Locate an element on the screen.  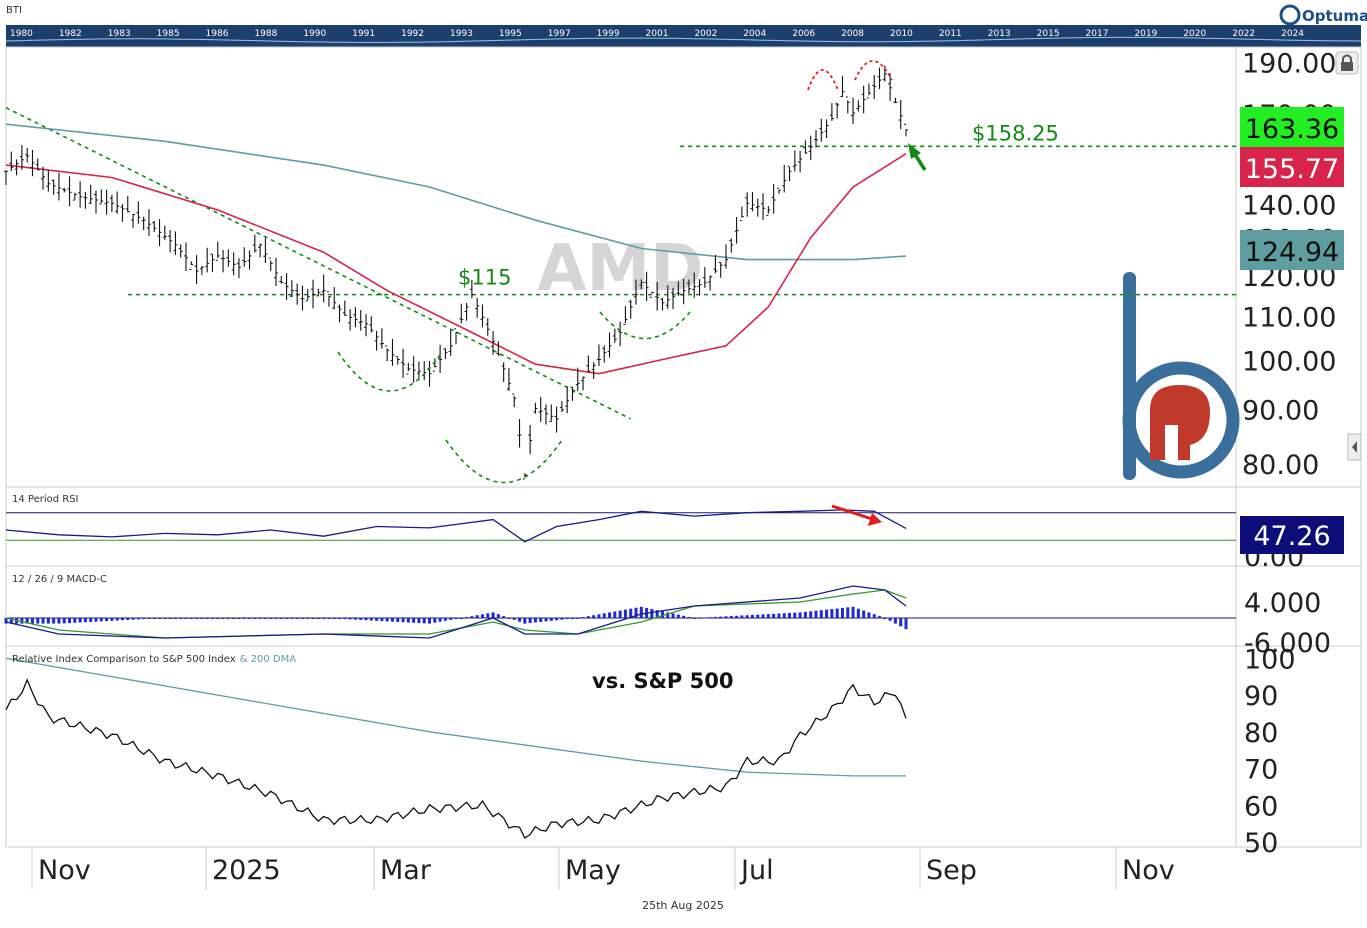
collapse-panel-icon is located at coordinates (1354, 447).